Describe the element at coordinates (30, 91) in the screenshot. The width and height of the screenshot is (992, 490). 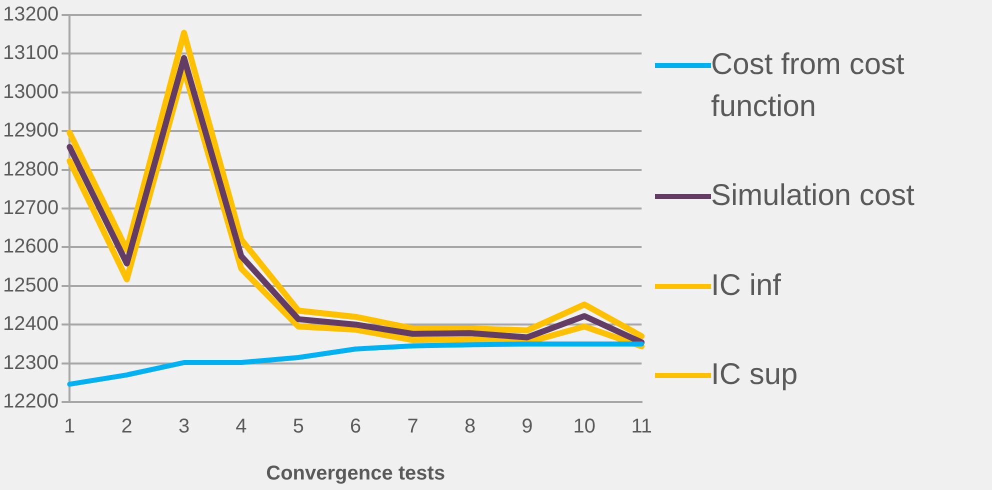
I see `y-tick-label: 13000` at that location.